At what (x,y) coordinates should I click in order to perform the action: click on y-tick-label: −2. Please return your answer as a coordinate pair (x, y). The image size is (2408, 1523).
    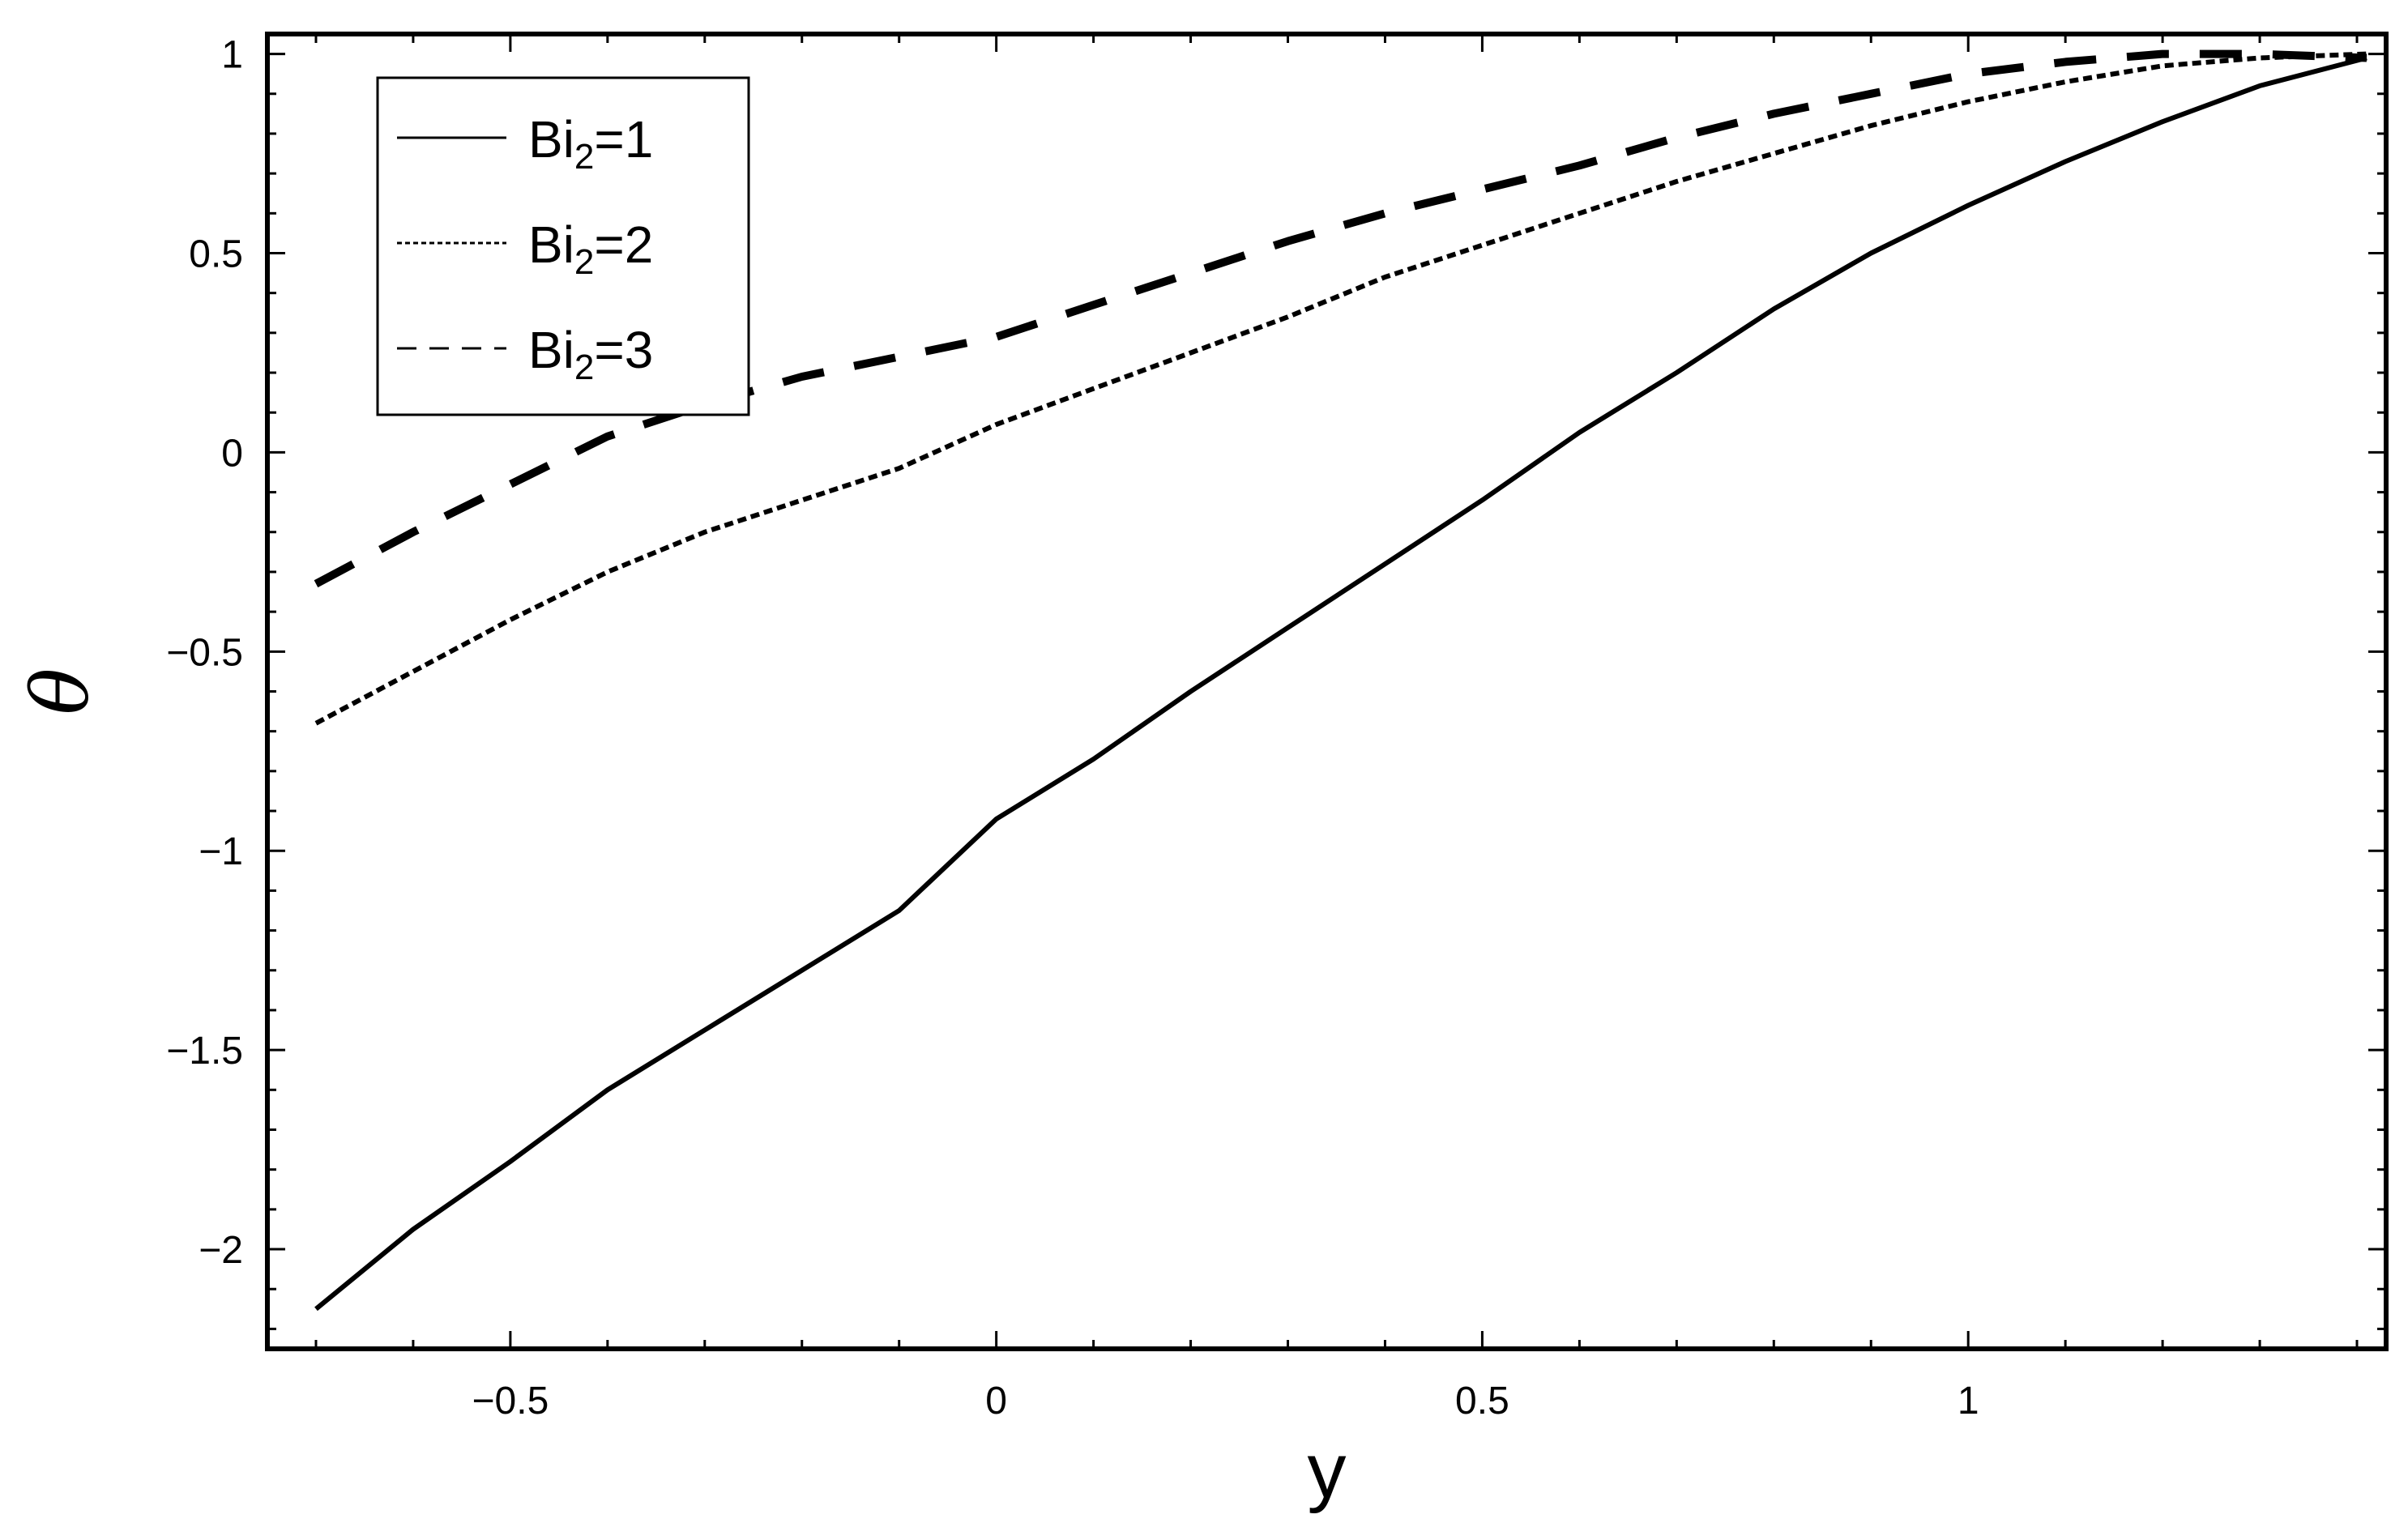
    Looking at the image, I should click on (221, 1250).